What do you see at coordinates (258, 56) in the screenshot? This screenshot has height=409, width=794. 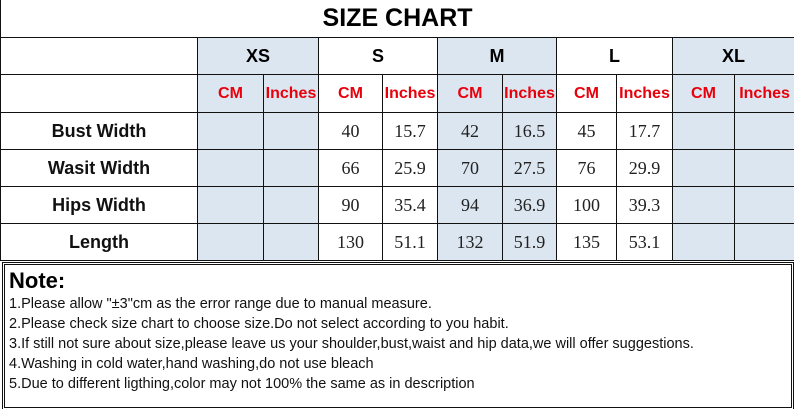 I see `size-header-xs: XS` at bounding box center [258, 56].